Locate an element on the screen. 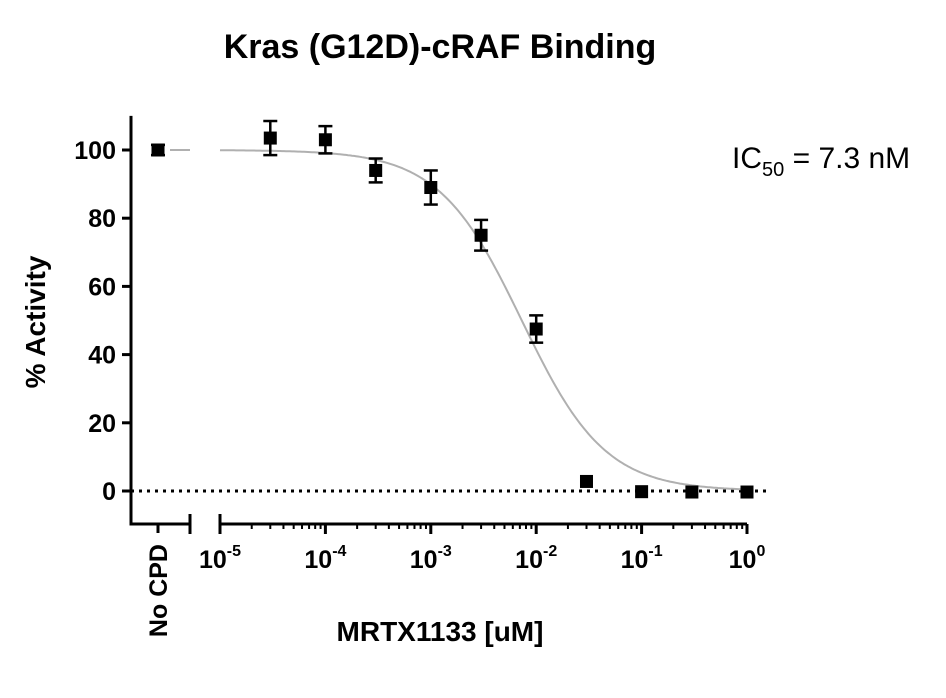 The height and width of the screenshot is (698, 946). y-tick-label-60: 60 is located at coordinates (102, 287).